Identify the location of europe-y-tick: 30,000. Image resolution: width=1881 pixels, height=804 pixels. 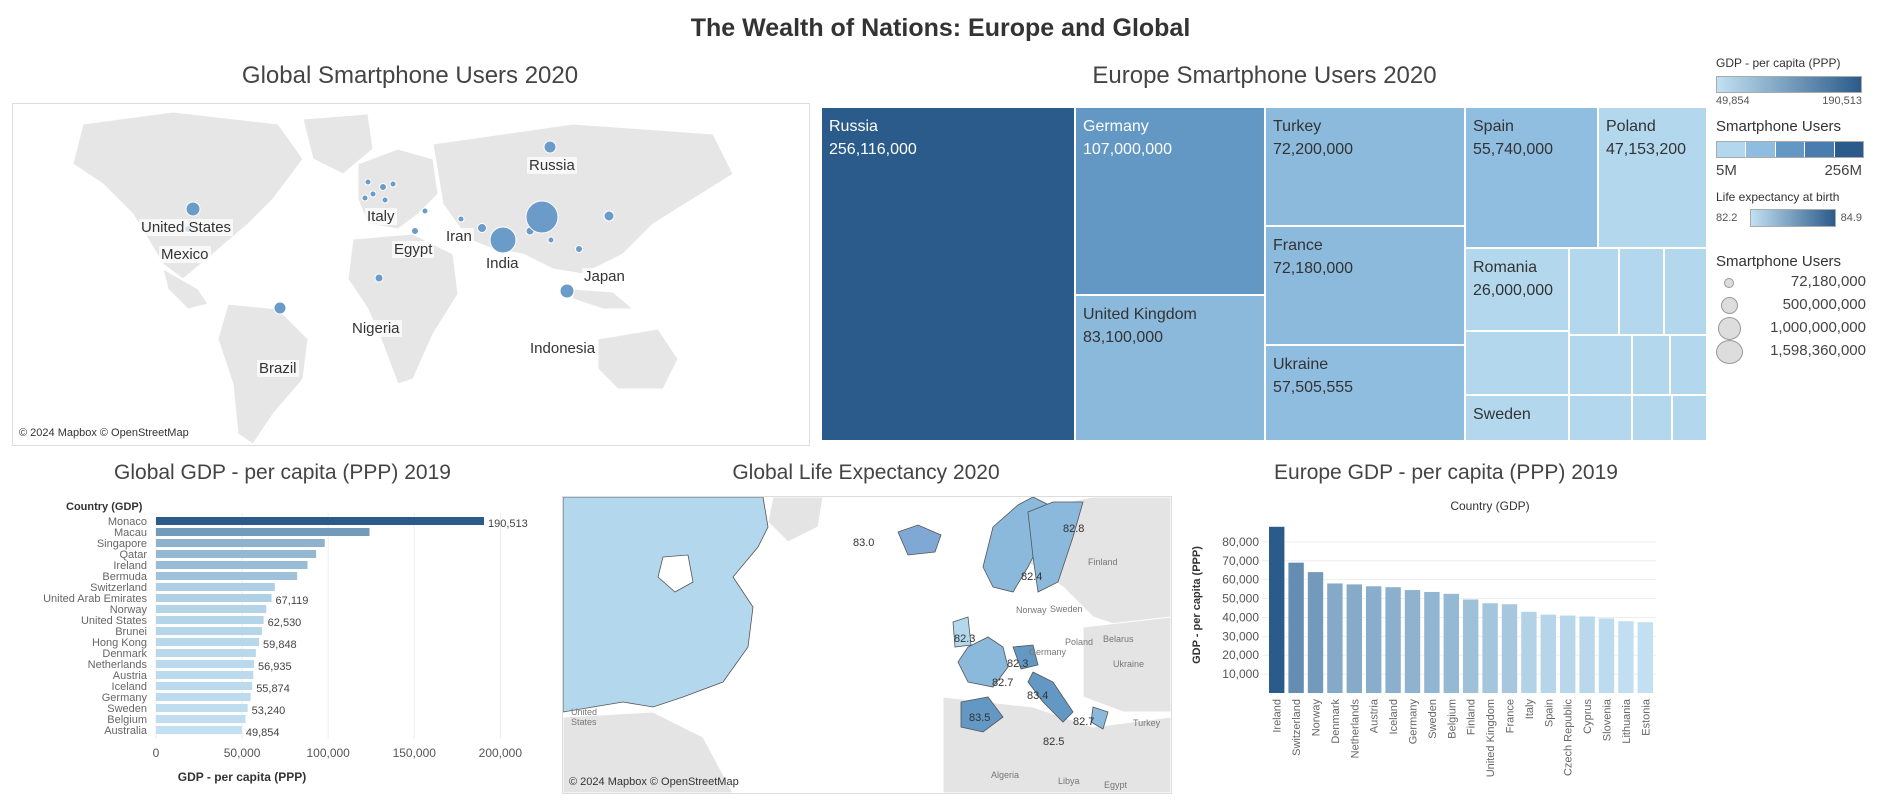
(1240, 636).